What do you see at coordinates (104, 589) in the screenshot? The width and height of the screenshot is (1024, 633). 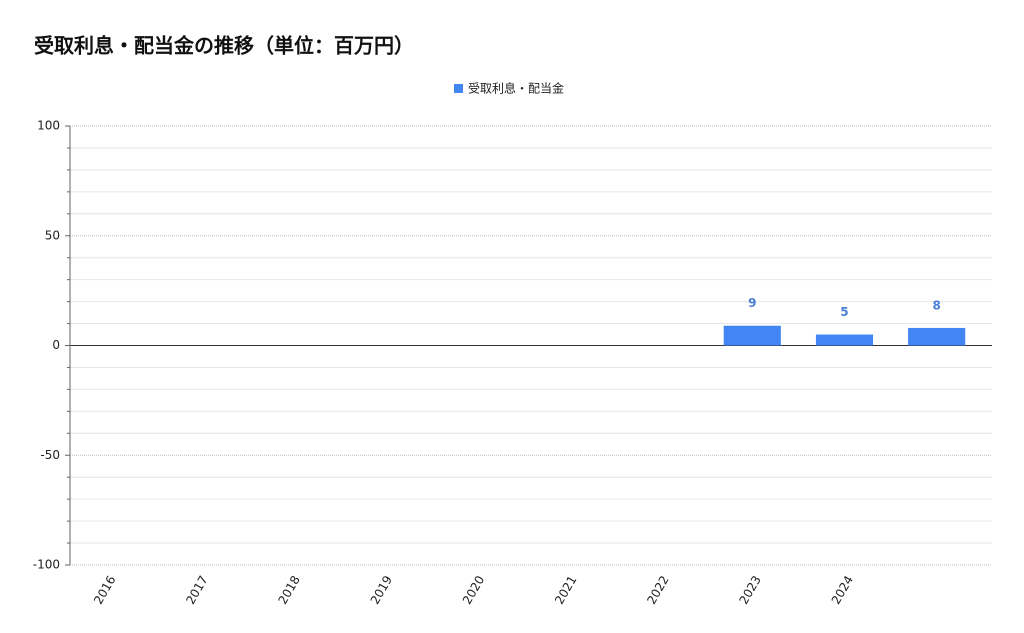 I see `x-tick-label: 2016` at bounding box center [104, 589].